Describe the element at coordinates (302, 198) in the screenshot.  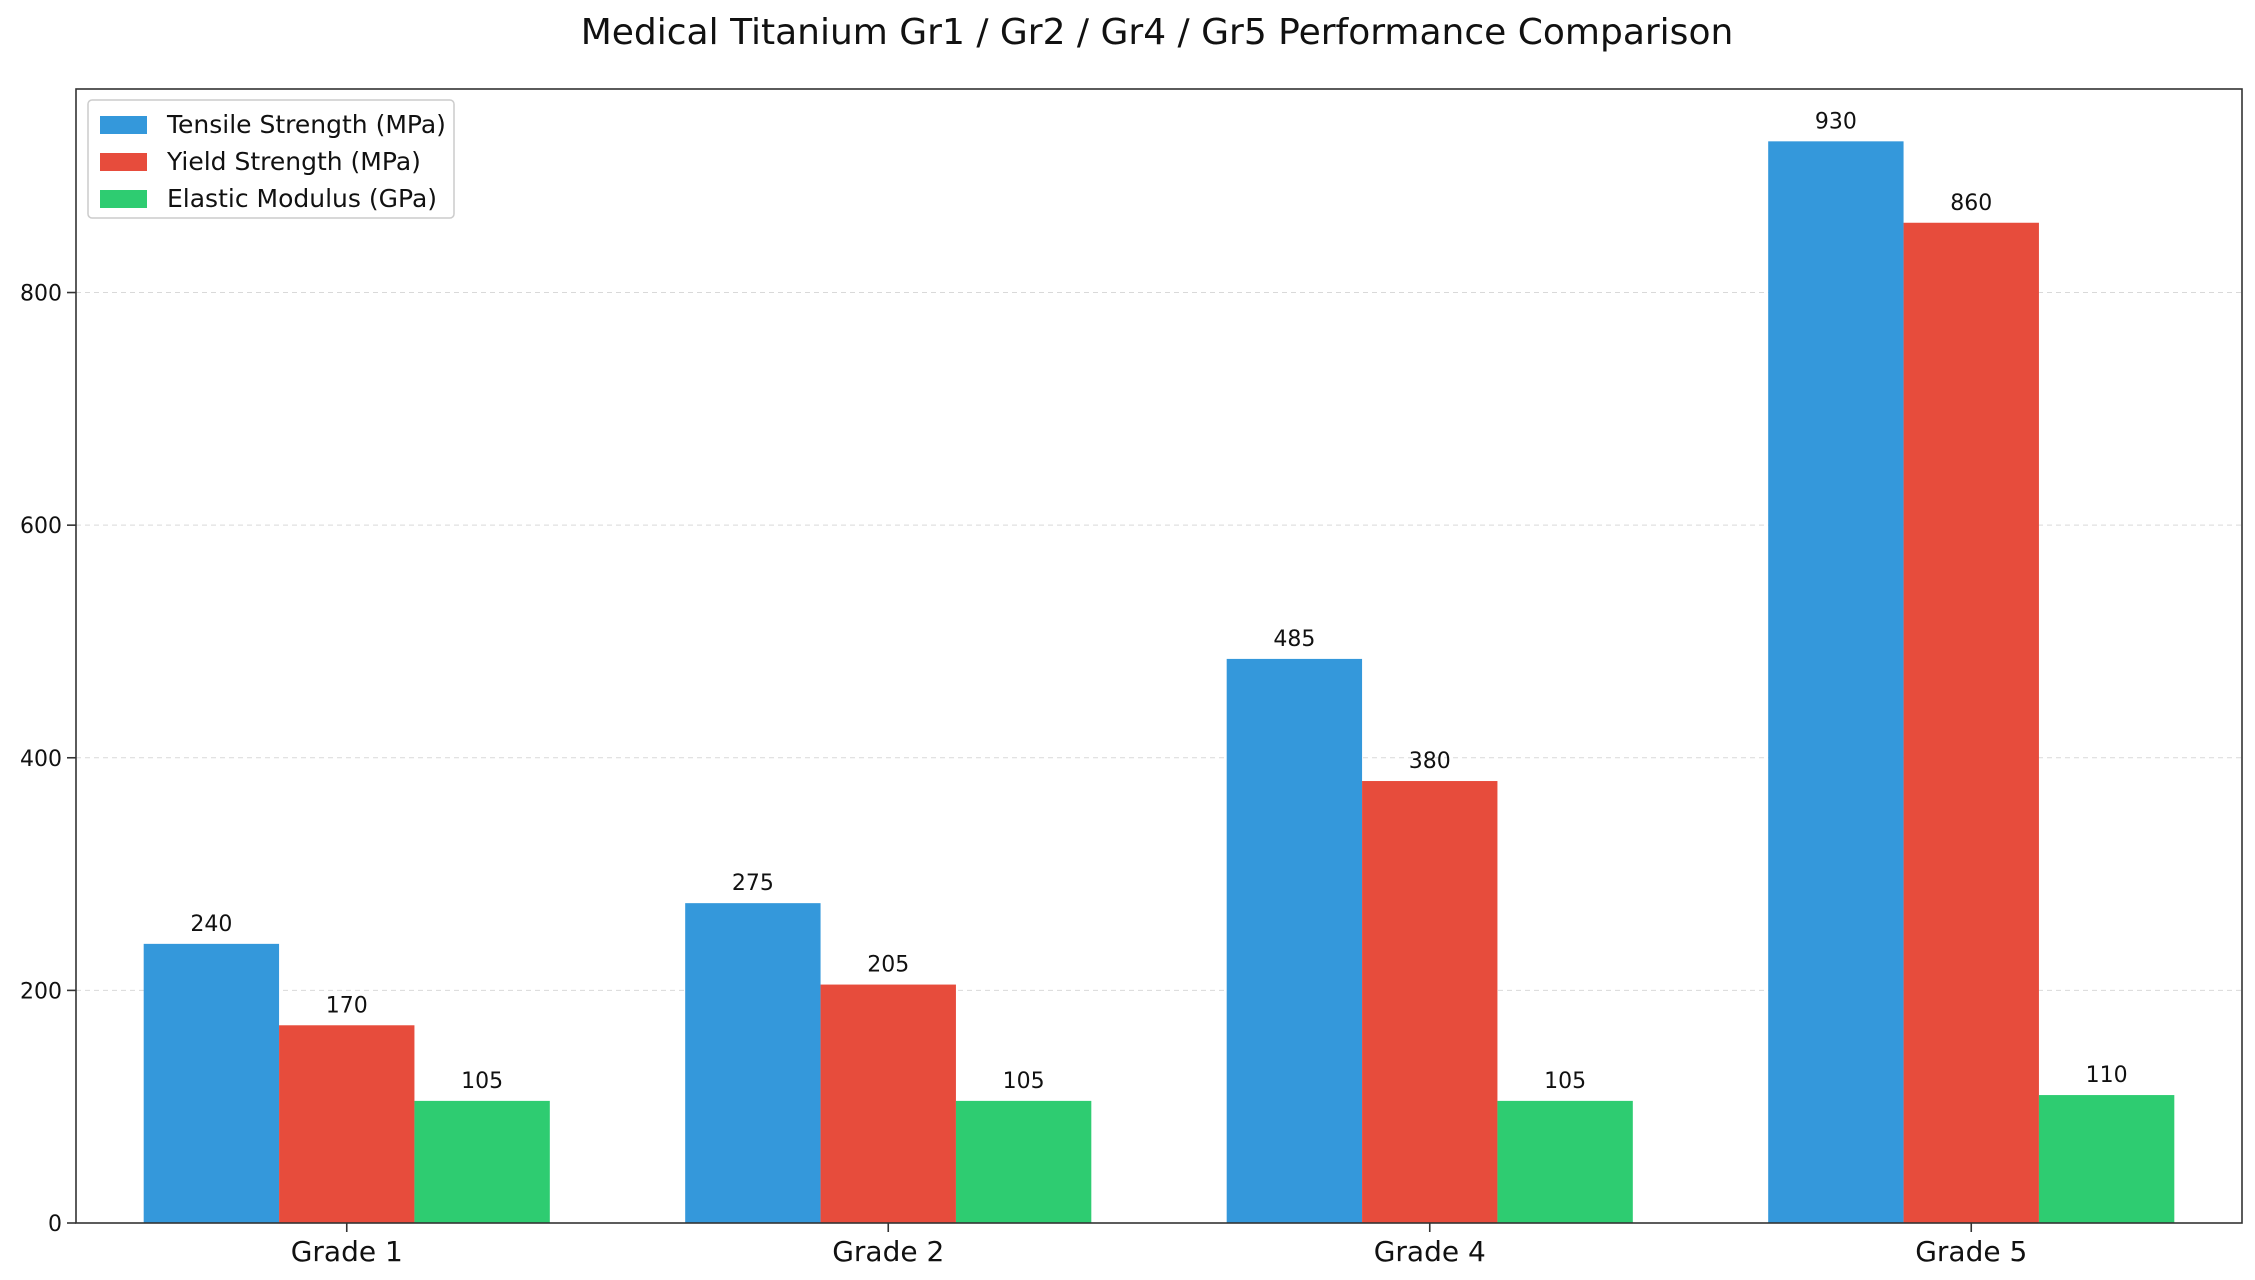
I see `legend-label: Elastic Modulus (GPa)` at that location.